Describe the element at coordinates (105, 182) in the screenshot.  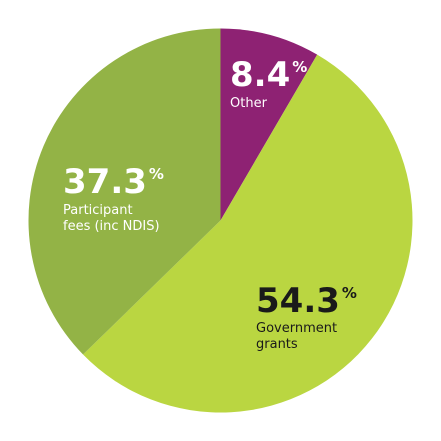
I see `slice-value-number: 37.3` at that location.